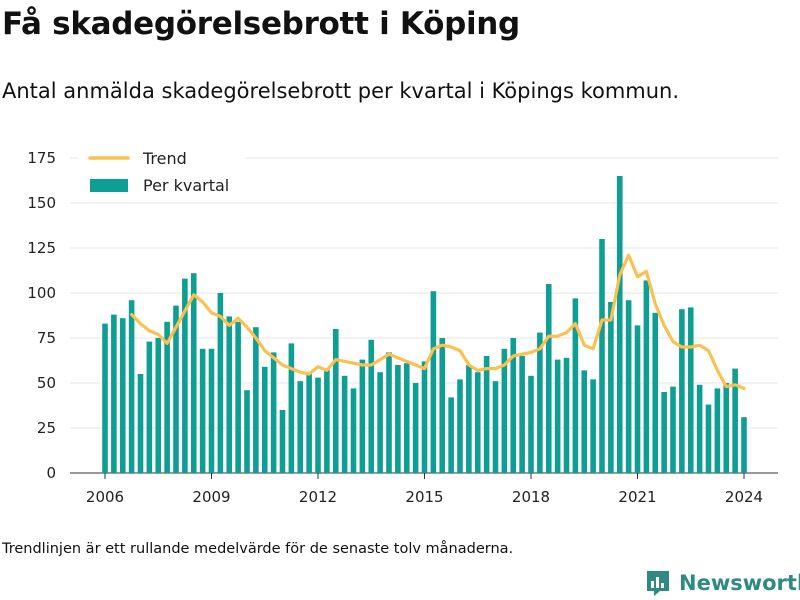  Describe the element at coordinates (51, 473) in the screenshot. I see `y-tick-label: 0` at that location.